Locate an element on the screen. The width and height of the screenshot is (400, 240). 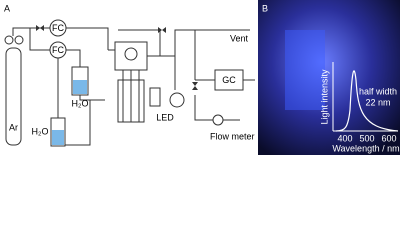
label: Vent is located at coordinates (239, 38).